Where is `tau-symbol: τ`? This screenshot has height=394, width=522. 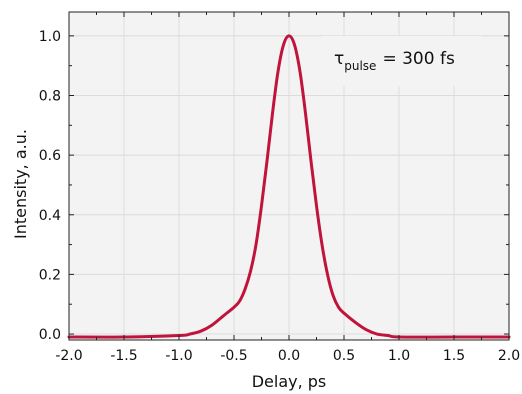 tau-symbol: τ is located at coordinates (339, 59).